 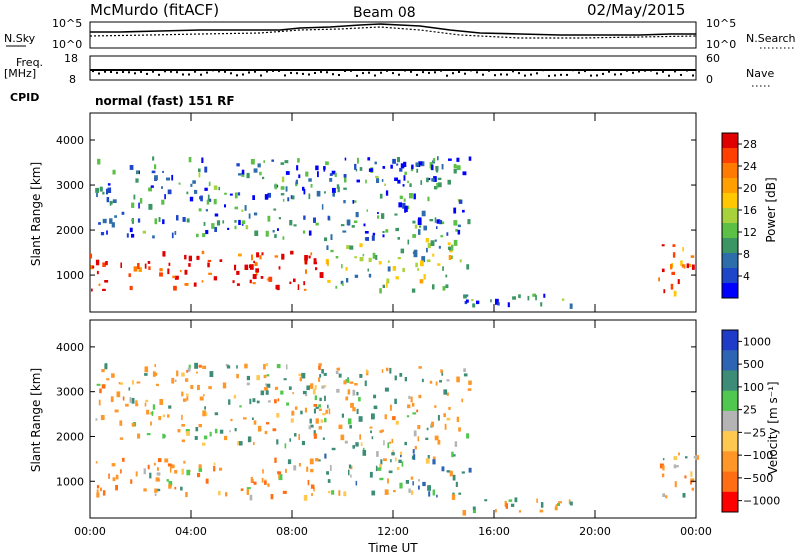 I want to click on velocity-colorbar-tick-label: 500, so click(x=753, y=364).